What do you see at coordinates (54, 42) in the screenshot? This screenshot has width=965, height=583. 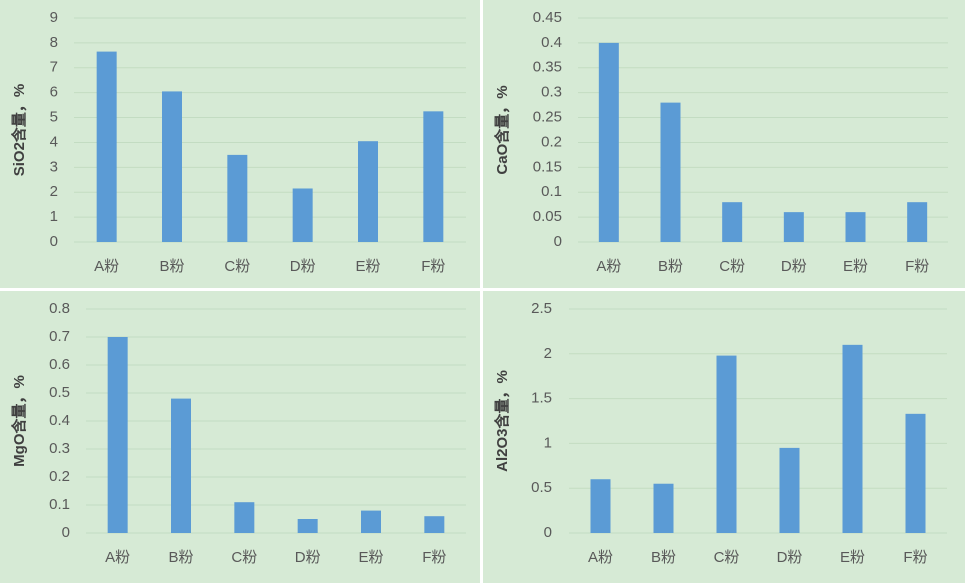 I see `y-tick-label: 8` at bounding box center [54, 42].